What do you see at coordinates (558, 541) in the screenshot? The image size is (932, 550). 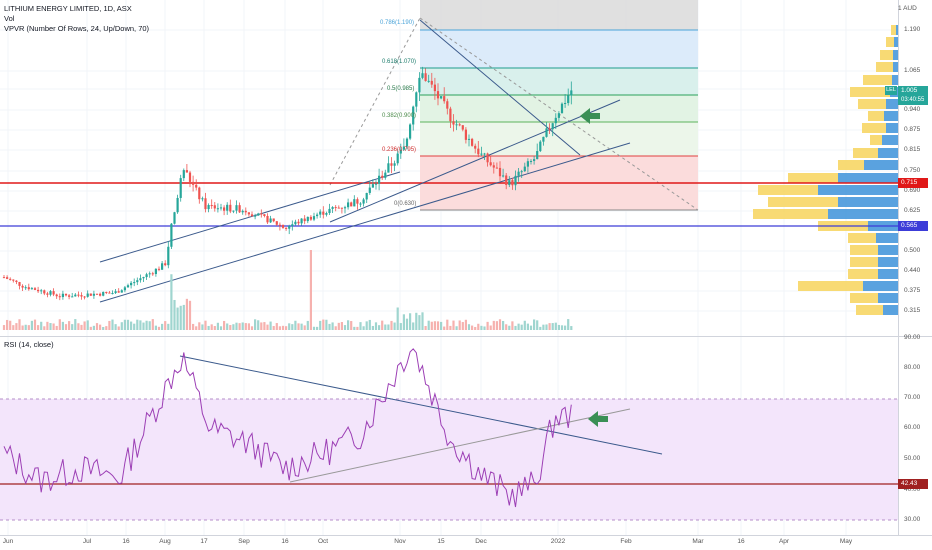 I see `time-tick: 2022` at bounding box center [558, 541].